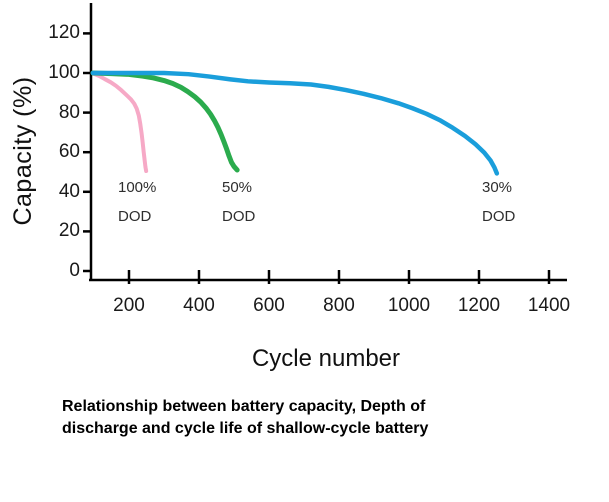 This screenshot has width=609, height=502. I want to click on x-tick-label: 1000, so click(409, 305).